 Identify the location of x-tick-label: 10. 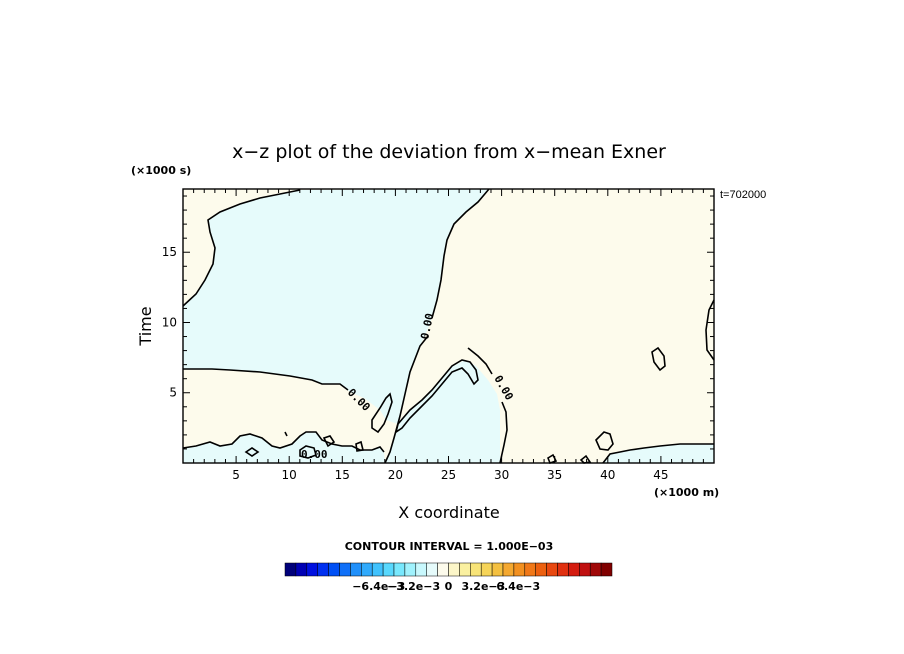
(289, 475).